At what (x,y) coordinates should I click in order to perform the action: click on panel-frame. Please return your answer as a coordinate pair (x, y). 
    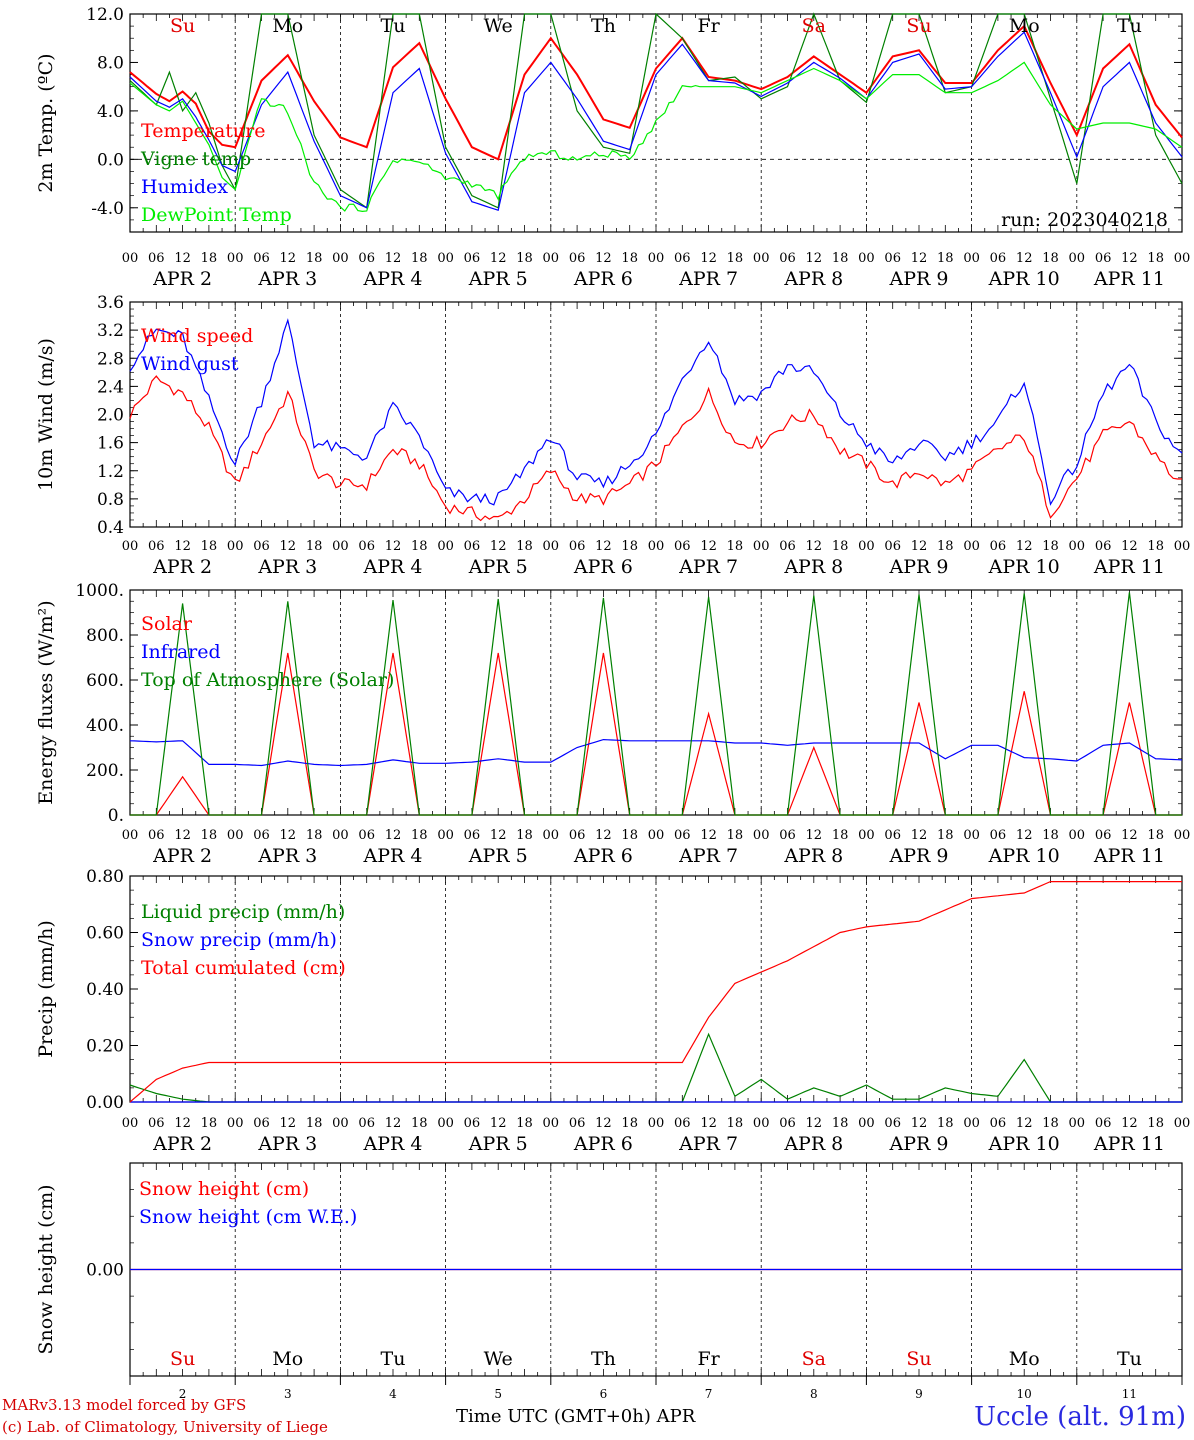
    Looking at the image, I should click on (656, 414).